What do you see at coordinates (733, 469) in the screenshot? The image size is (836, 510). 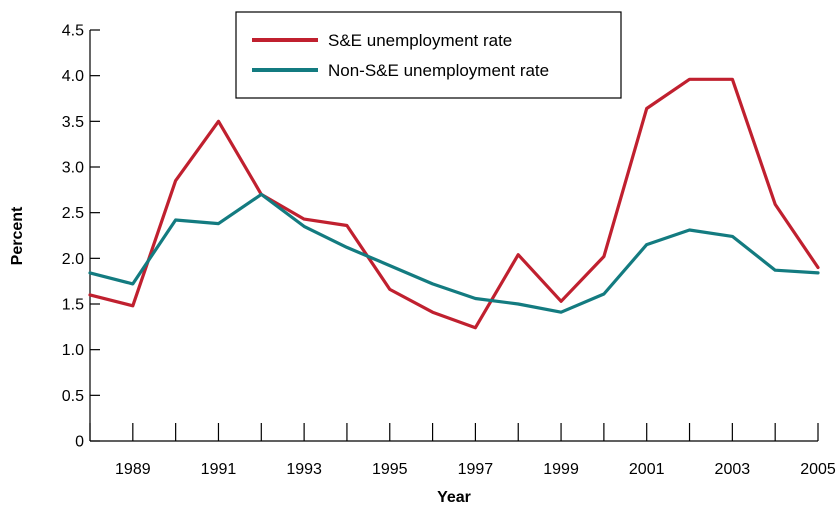 I see `x-tick-label: 2003` at bounding box center [733, 469].